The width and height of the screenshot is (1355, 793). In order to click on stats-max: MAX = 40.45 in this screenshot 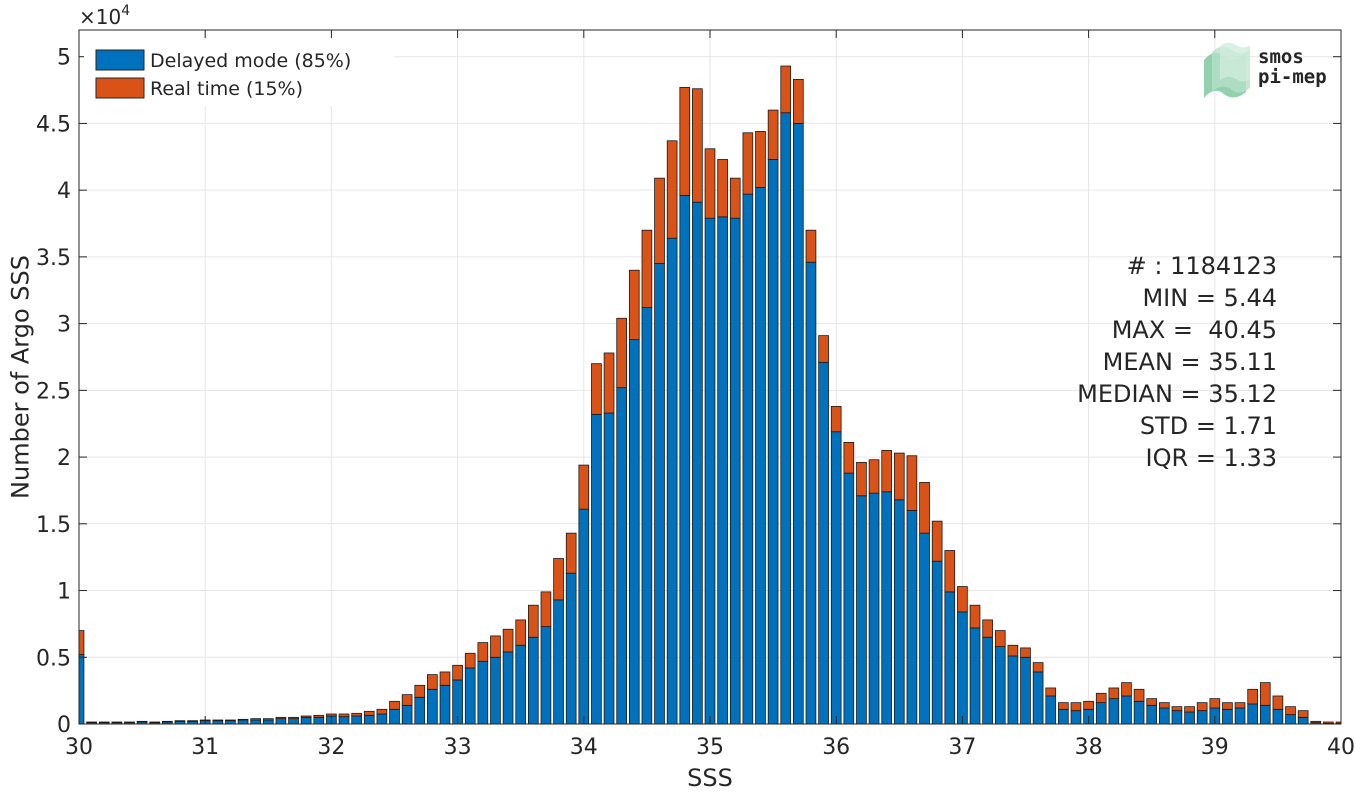, I will do `click(1194, 330)`.